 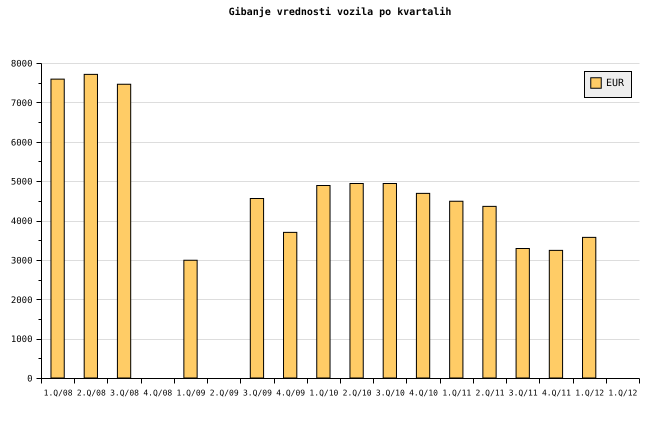 I want to click on x-tick-label: 2.Q/11, so click(x=490, y=393).